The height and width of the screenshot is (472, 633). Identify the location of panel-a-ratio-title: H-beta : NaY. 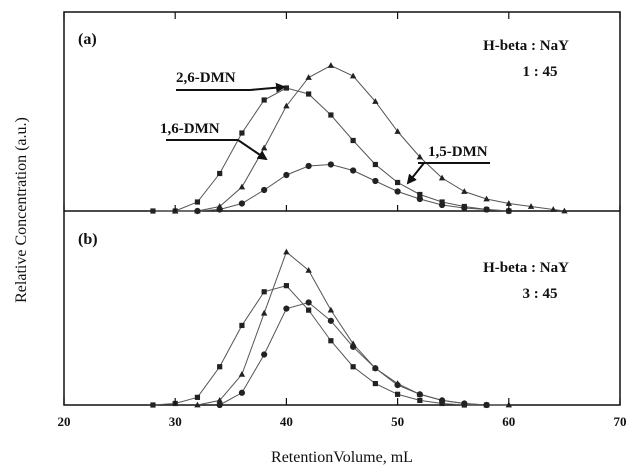
(526, 46).